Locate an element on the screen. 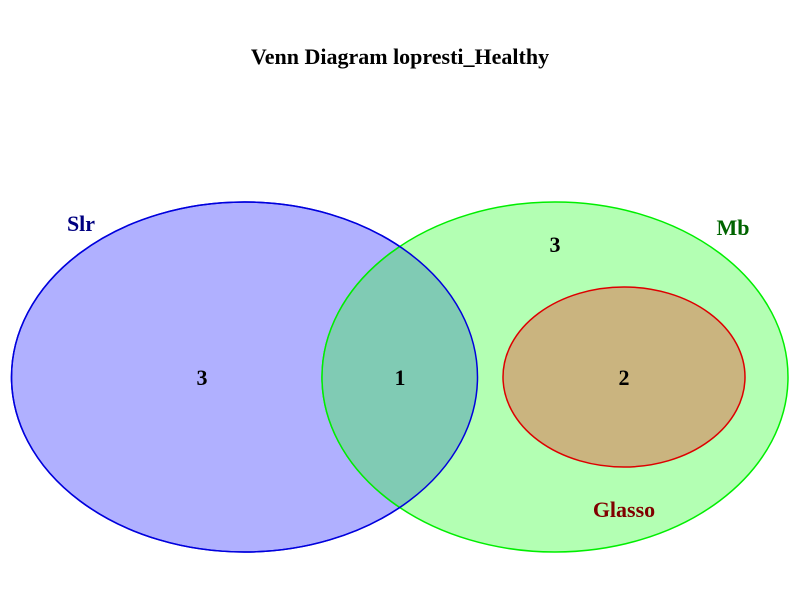 This screenshot has width=800, height=600. count-mb-glasso: 2 is located at coordinates (624, 377).